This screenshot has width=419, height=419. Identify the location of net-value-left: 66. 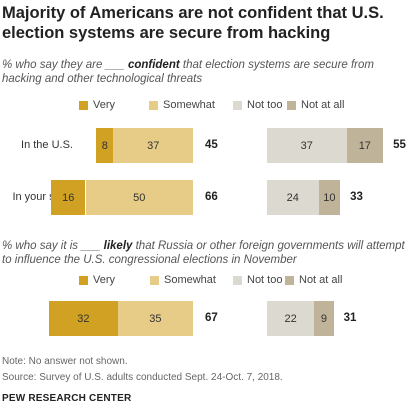
(211, 197).